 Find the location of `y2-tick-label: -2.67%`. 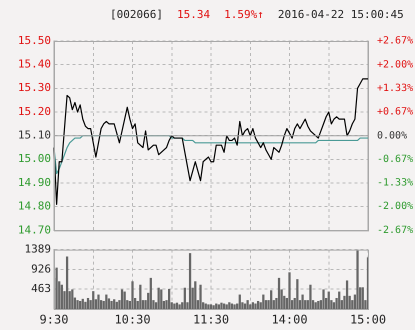

y2-tick-label: -2.67% is located at coordinates (395, 230).